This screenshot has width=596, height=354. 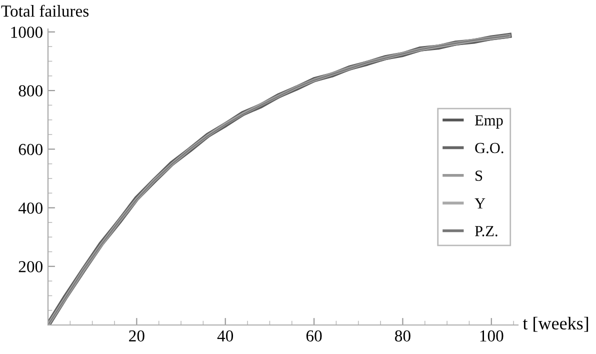 I want to click on x-tick-label: 40, so click(x=225, y=336).